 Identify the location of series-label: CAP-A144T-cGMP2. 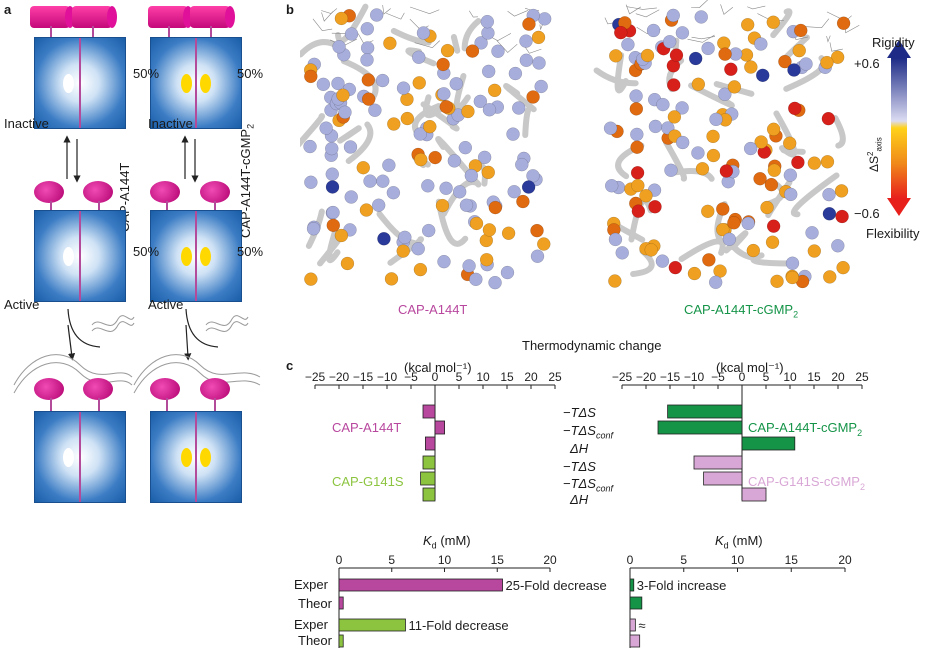
(805, 429).